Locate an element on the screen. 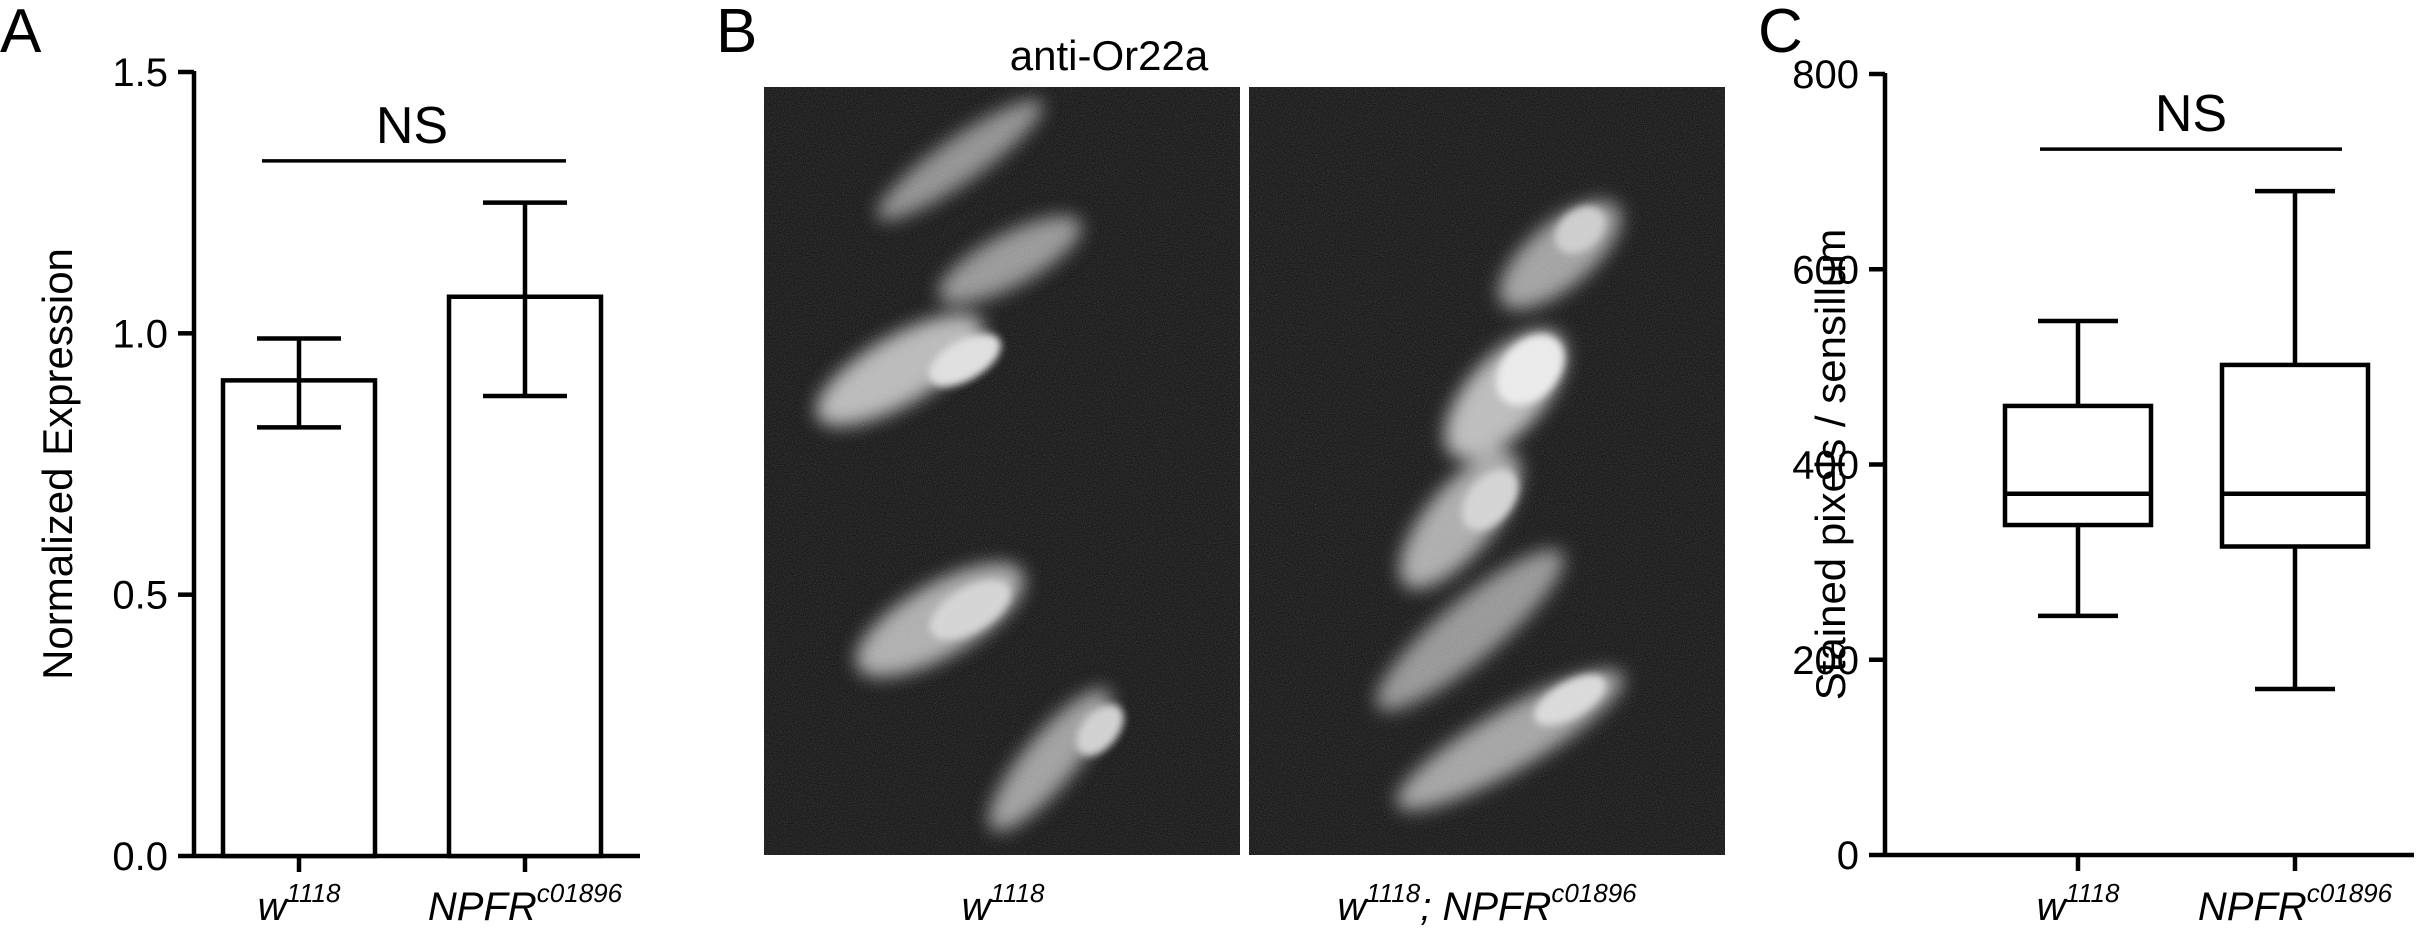 The height and width of the screenshot is (946, 2419). y-axis-label: Stained pixels / sensillum is located at coordinates (1830, 465).